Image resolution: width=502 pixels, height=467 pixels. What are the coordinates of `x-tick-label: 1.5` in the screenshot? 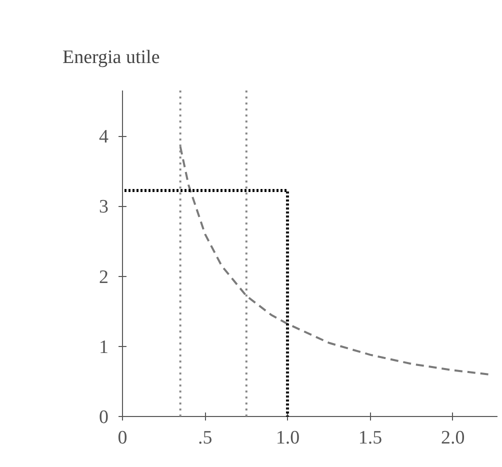 It's located at (370, 438).